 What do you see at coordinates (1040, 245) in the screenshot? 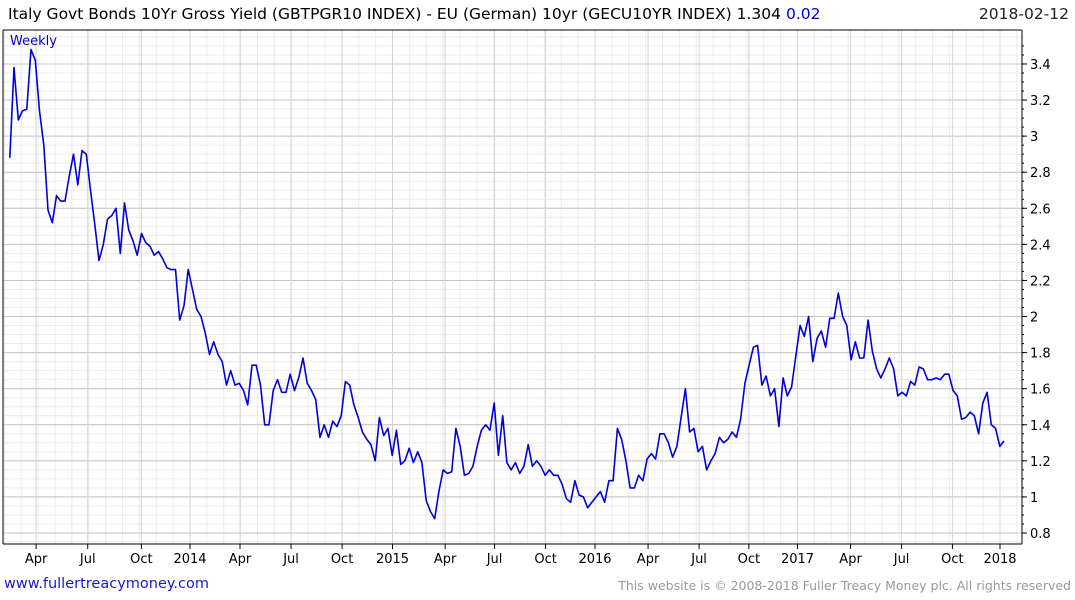
I see `y-tick-label: 2.4` at bounding box center [1040, 245].